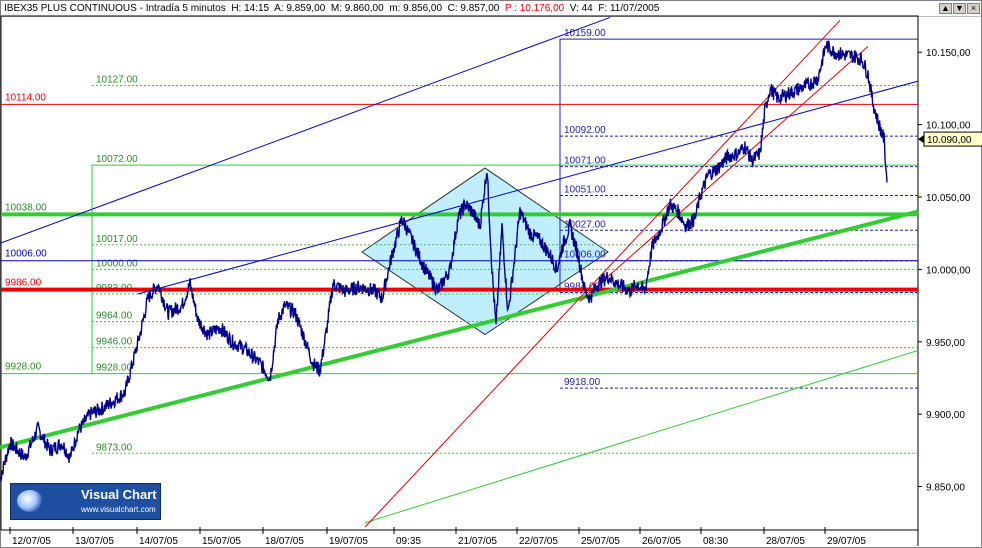 This screenshot has height=548, width=982. I want to click on x-tick-label: 25/07/05, so click(600, 541).